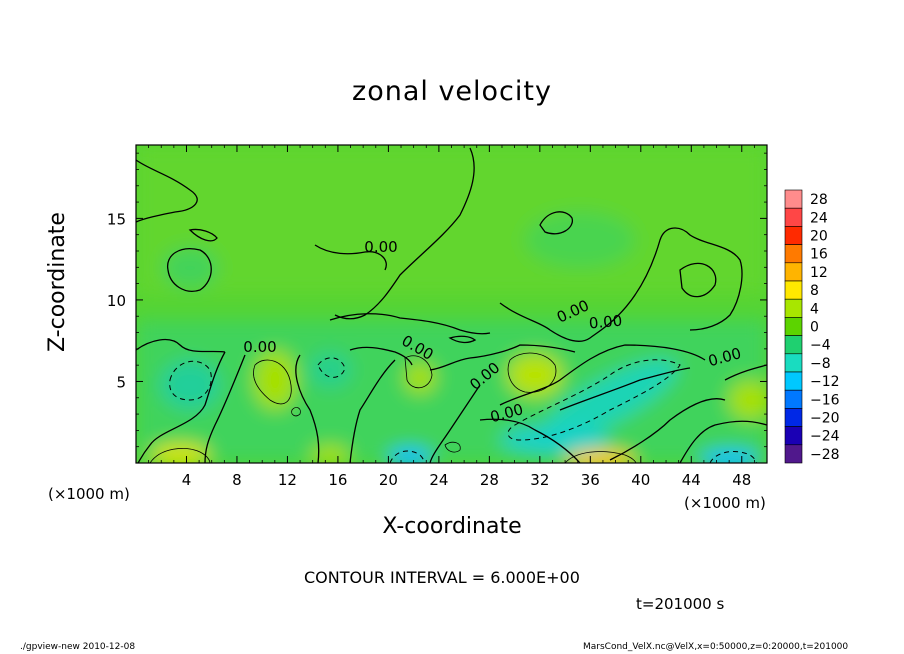 This screenshot has width=904, height=654. Describe the element at coordinates (187, 480) in the screenshot. I see `x-tick-label: 4` at that location.